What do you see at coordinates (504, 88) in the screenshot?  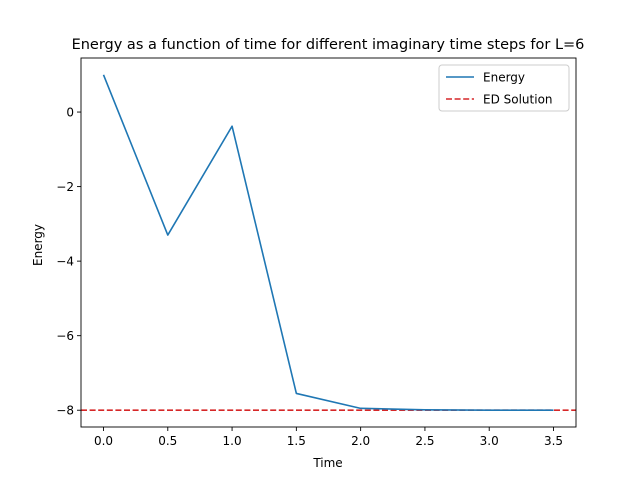 I see `legend: Energy ED Solution` at bounding box center [504, 88].